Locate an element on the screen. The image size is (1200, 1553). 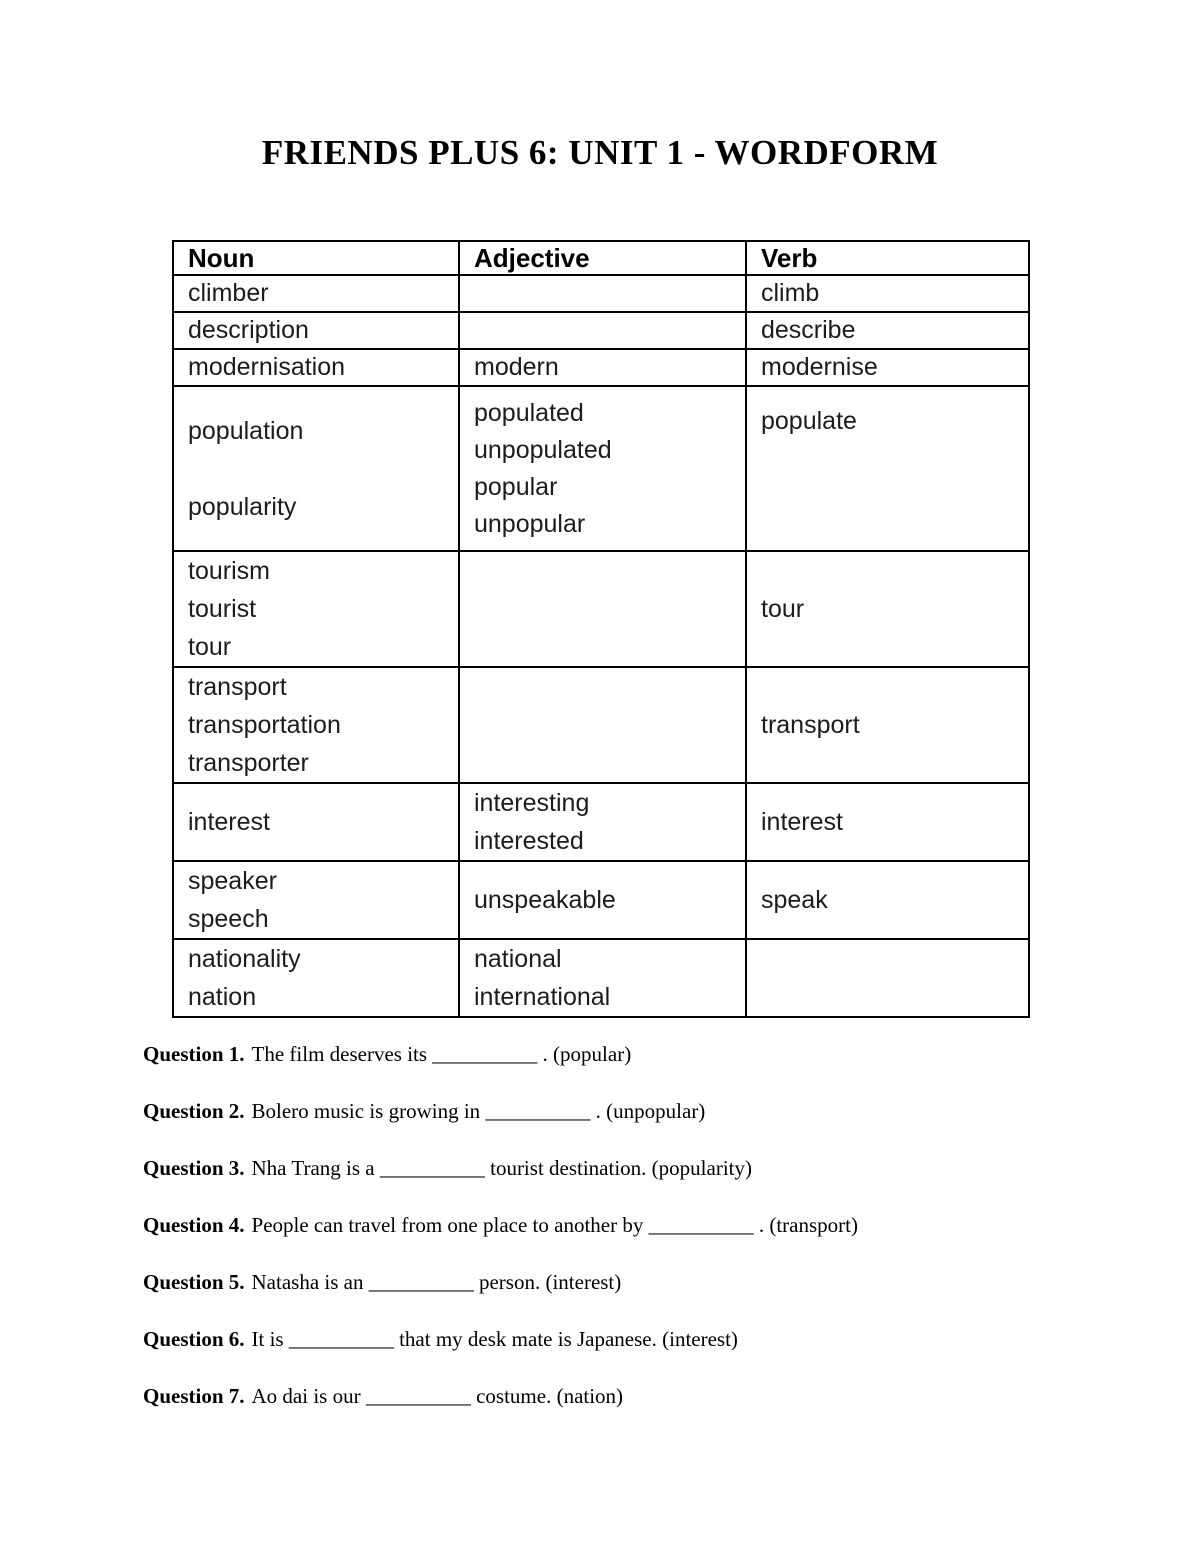
table-row: climber climb is located at coordinates (601, 293).